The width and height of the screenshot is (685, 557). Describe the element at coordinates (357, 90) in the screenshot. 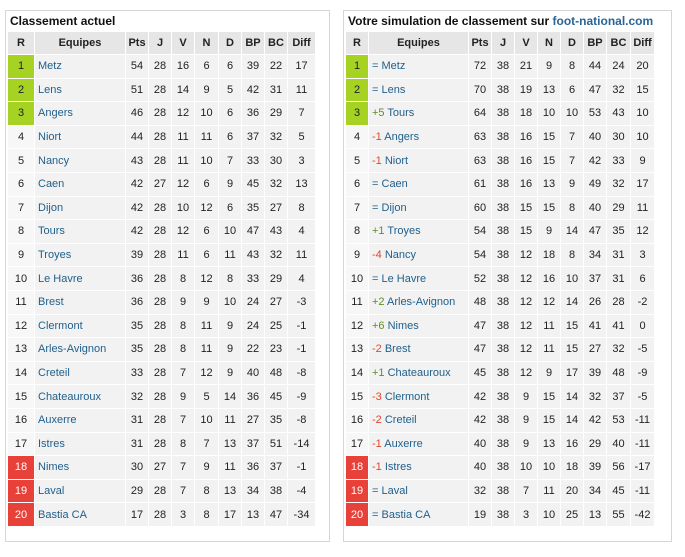

I see `rank-cell: 2` at that location.